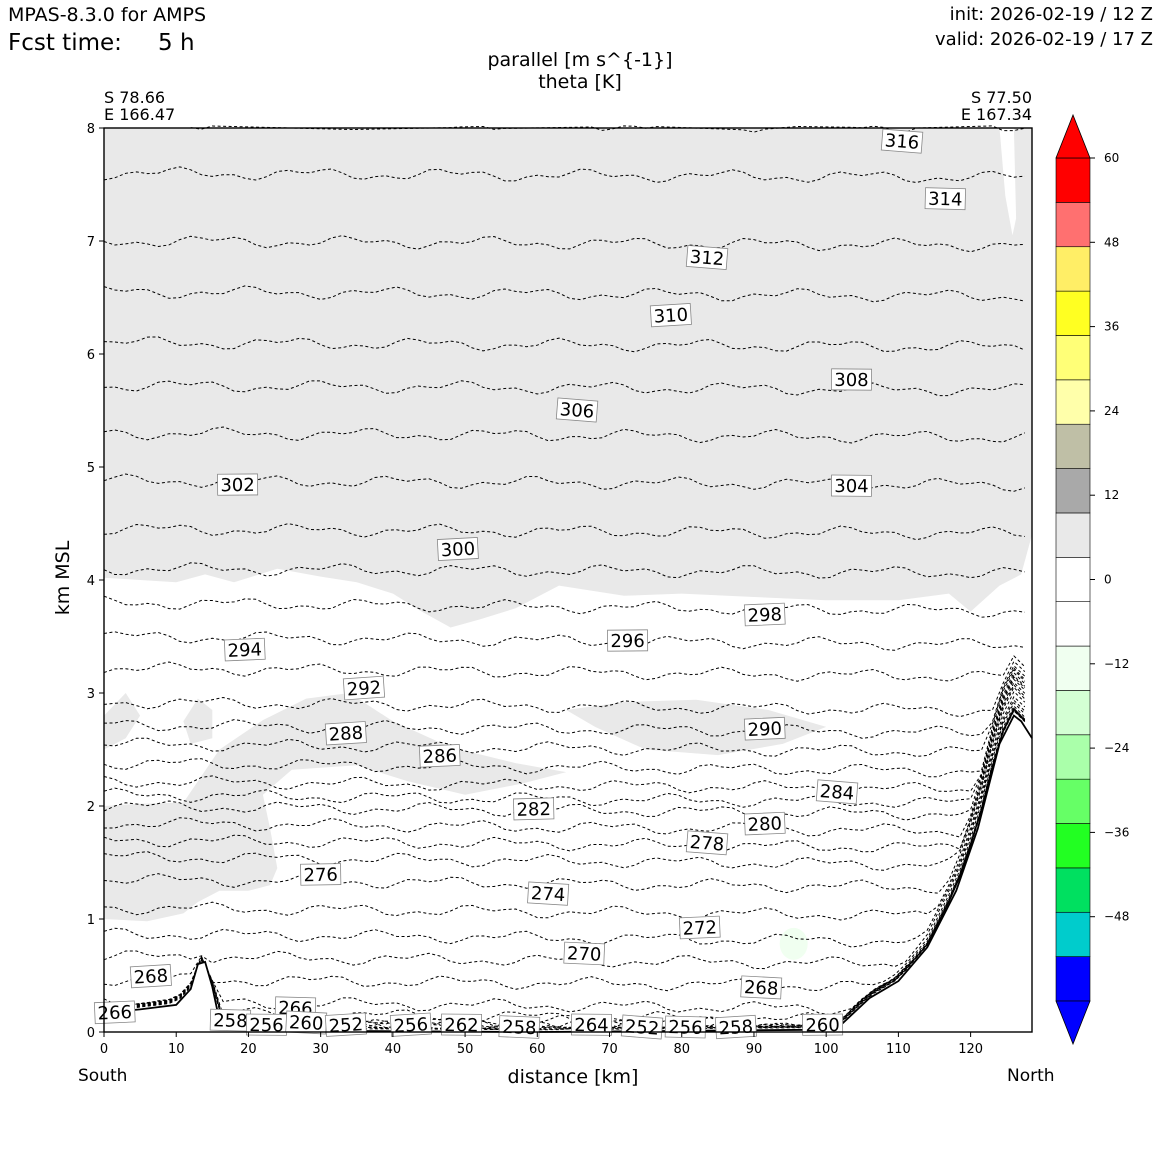  I want to click on theta-label-text: 290, so click(764, 729).